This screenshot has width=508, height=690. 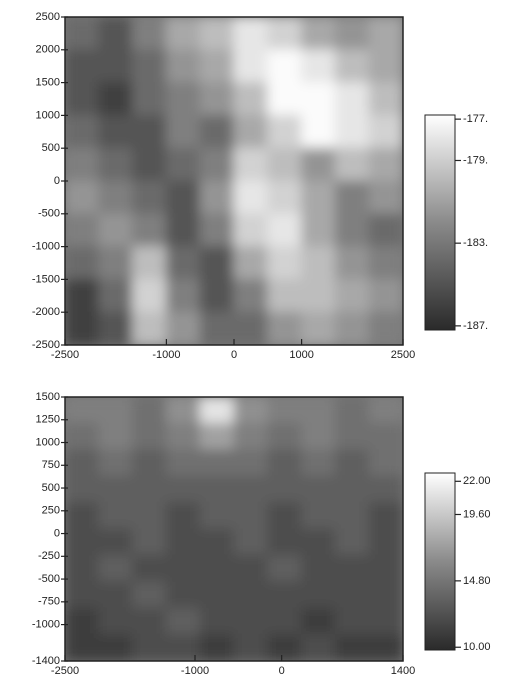 I want to click on colorbar-tick-label: -187., so click(x=475, y=326).